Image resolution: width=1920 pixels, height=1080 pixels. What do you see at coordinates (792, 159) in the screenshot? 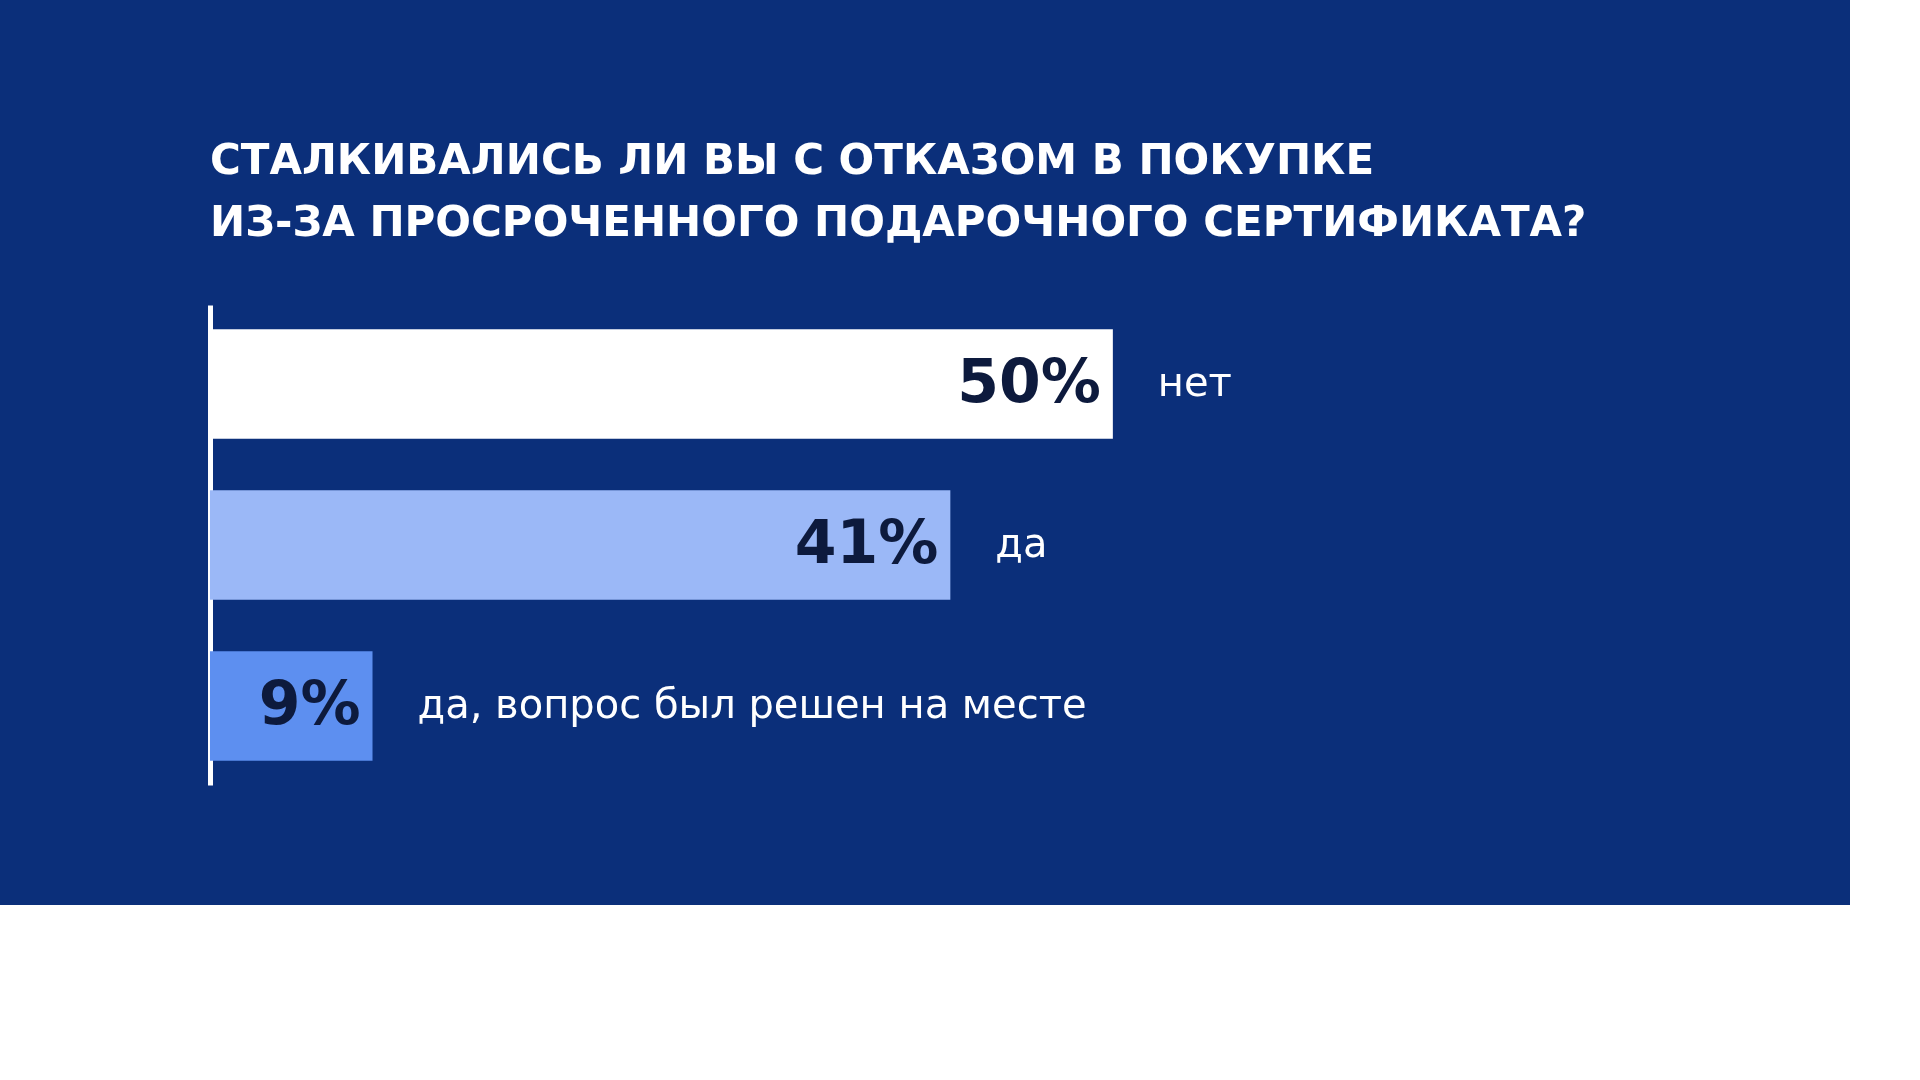
I see `text: СТАЛКИВАЛИСЬ ЛИ ВЫ С ОТКАЗОМ В ПОКУПКЕ` at bounding box center [792, 159].